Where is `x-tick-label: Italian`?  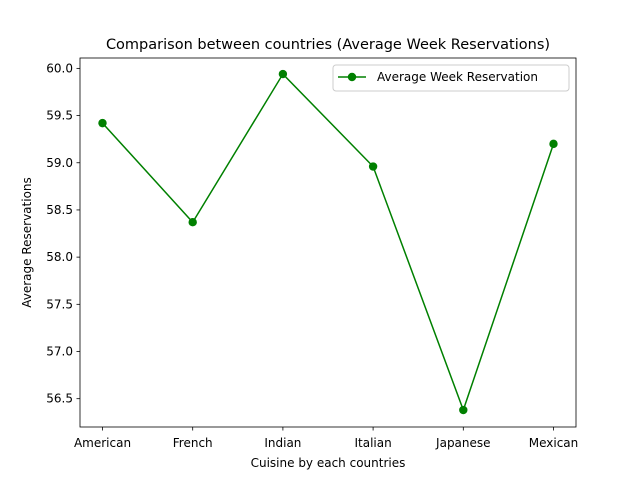 x-tick-label: Italian is located at coordinates (372, 443).